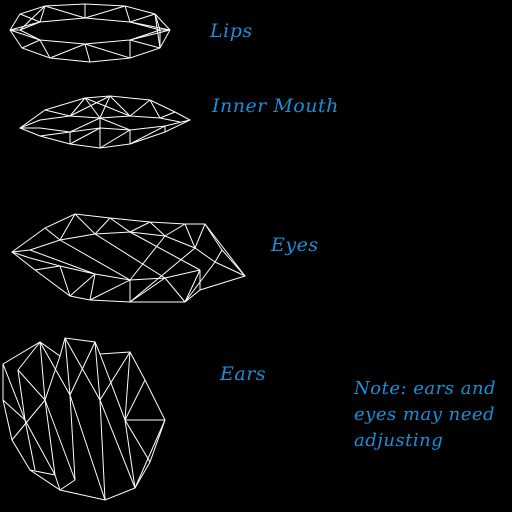 This screenshot has width=512, height=512. I want to click on adjustment-note: Note: ears and eyes may need adjusting, so click(432, 415).